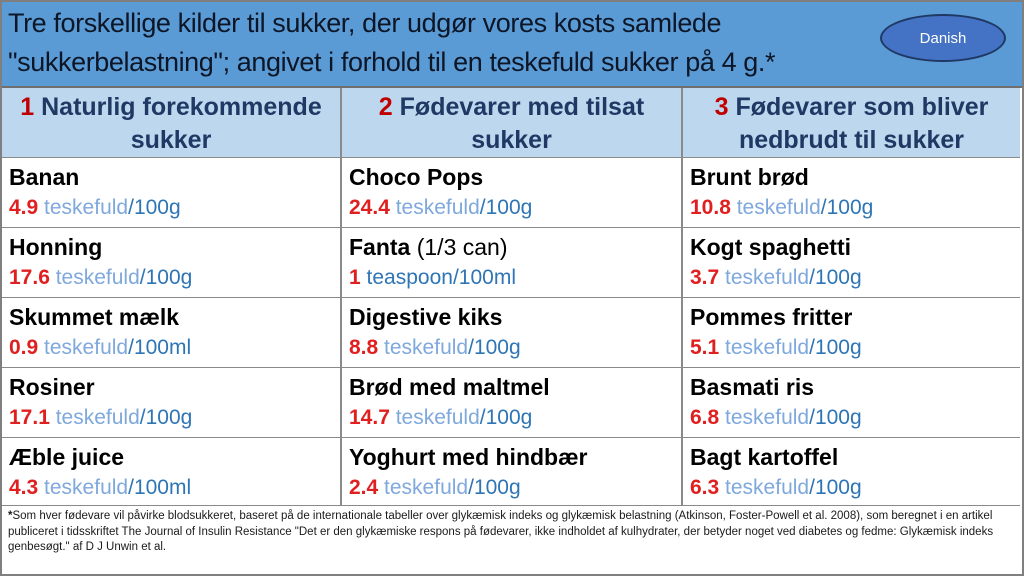 The width and height of the screenshot is (1024, 576). What do you see at coordinates (171, 263) in the screenshot?
I see `table-cell: Honning 17.6 teskefuld/100g` at bounding box center [171, 263].